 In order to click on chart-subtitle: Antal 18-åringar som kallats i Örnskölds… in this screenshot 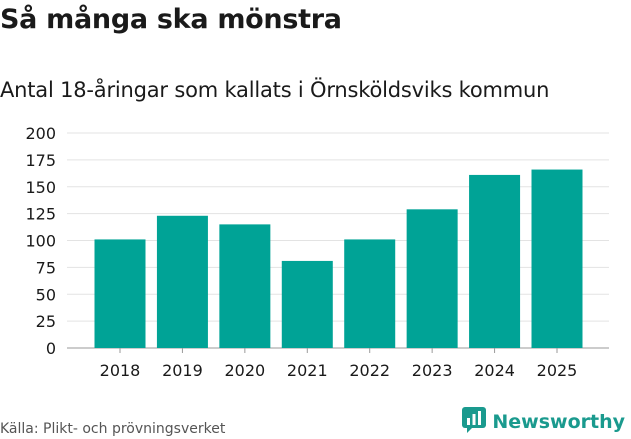, I will do `click(275, 90)`.